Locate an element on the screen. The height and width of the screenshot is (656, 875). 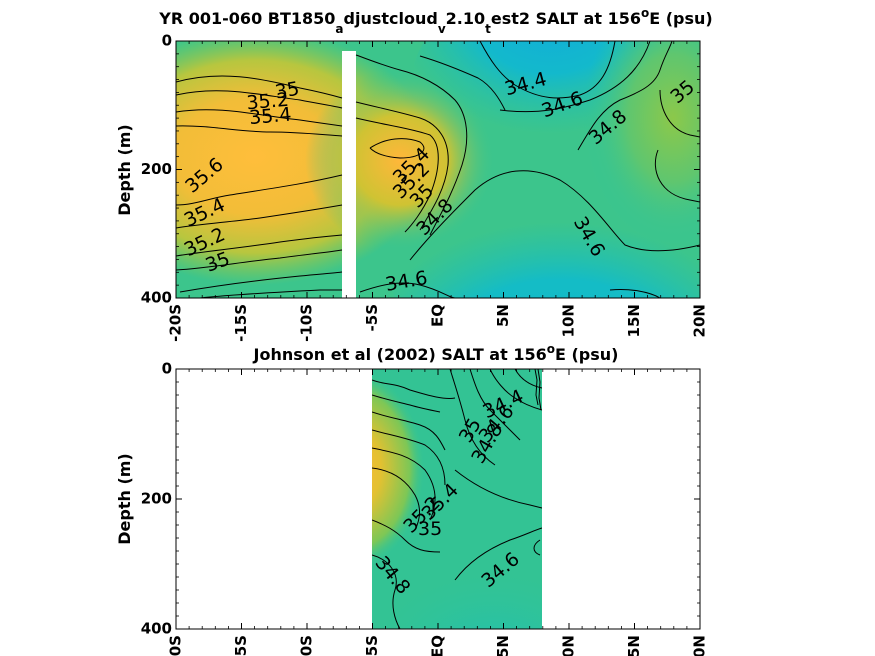
contour-label: 35.4 is located at coordinates (270, 117).